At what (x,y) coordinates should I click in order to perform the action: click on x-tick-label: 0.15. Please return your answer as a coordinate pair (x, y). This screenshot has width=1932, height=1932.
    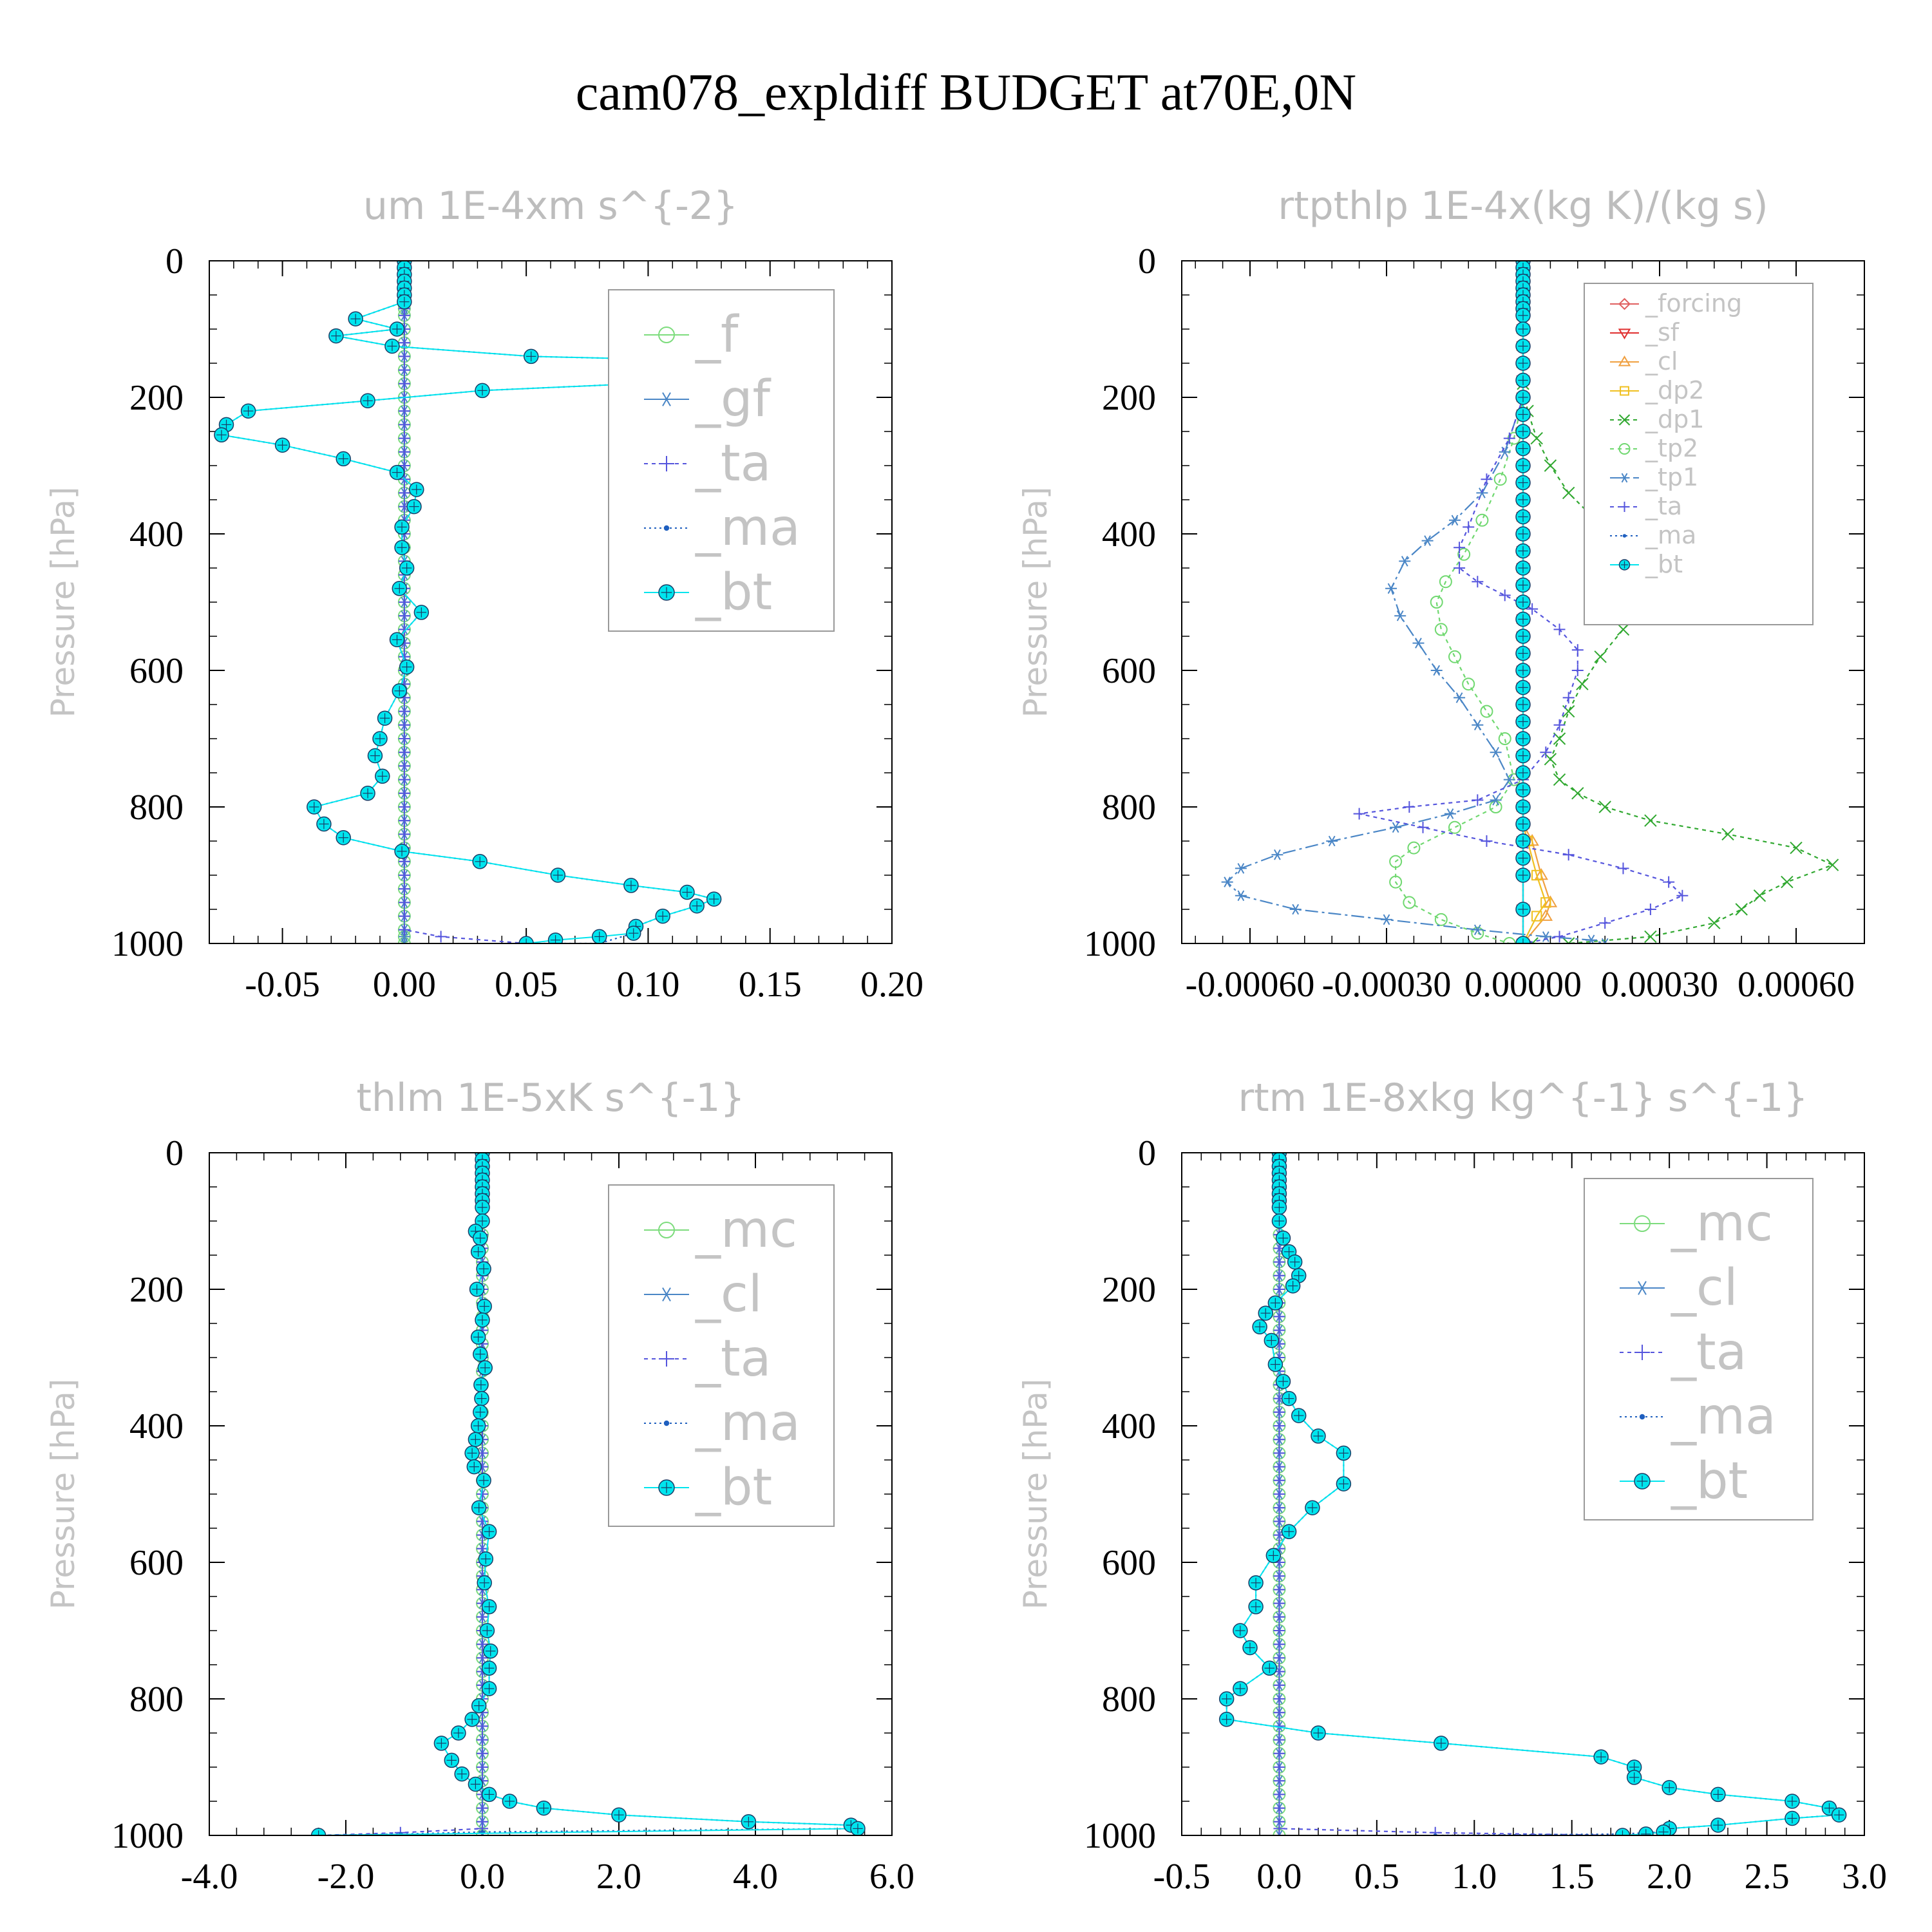
    Looking at the image, I should click on (771, 985).